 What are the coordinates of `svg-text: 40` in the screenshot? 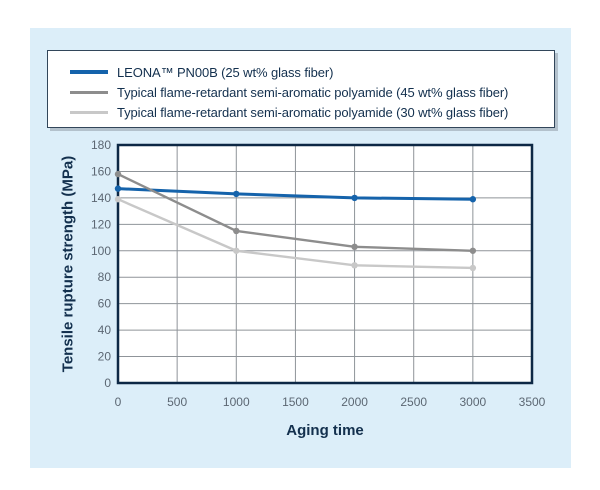 It's located at (105, 330).